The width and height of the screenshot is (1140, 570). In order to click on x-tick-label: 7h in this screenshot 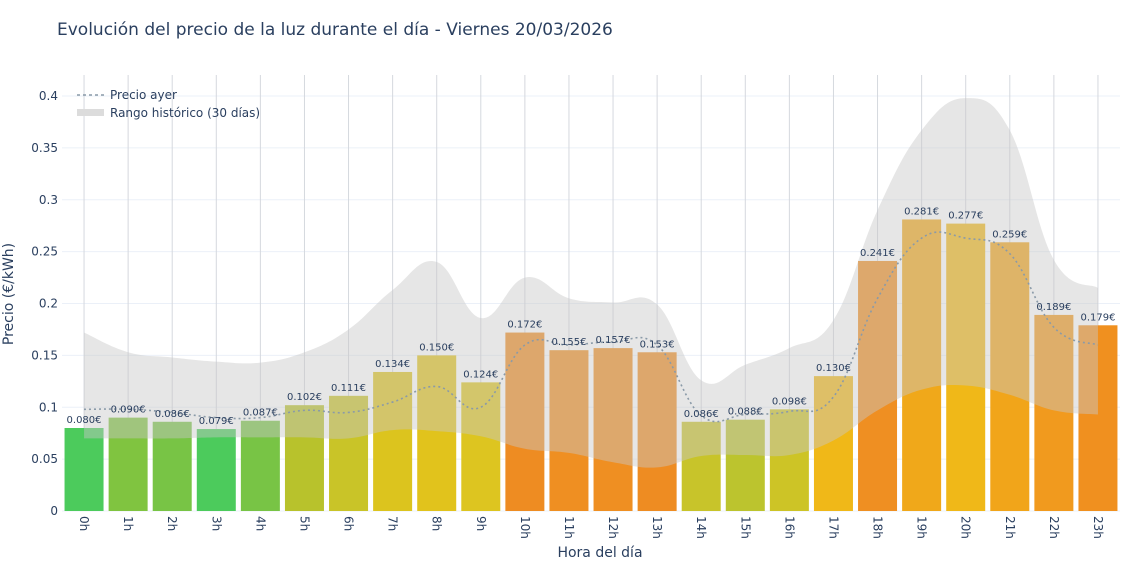, I will do `click(393, 523)`.